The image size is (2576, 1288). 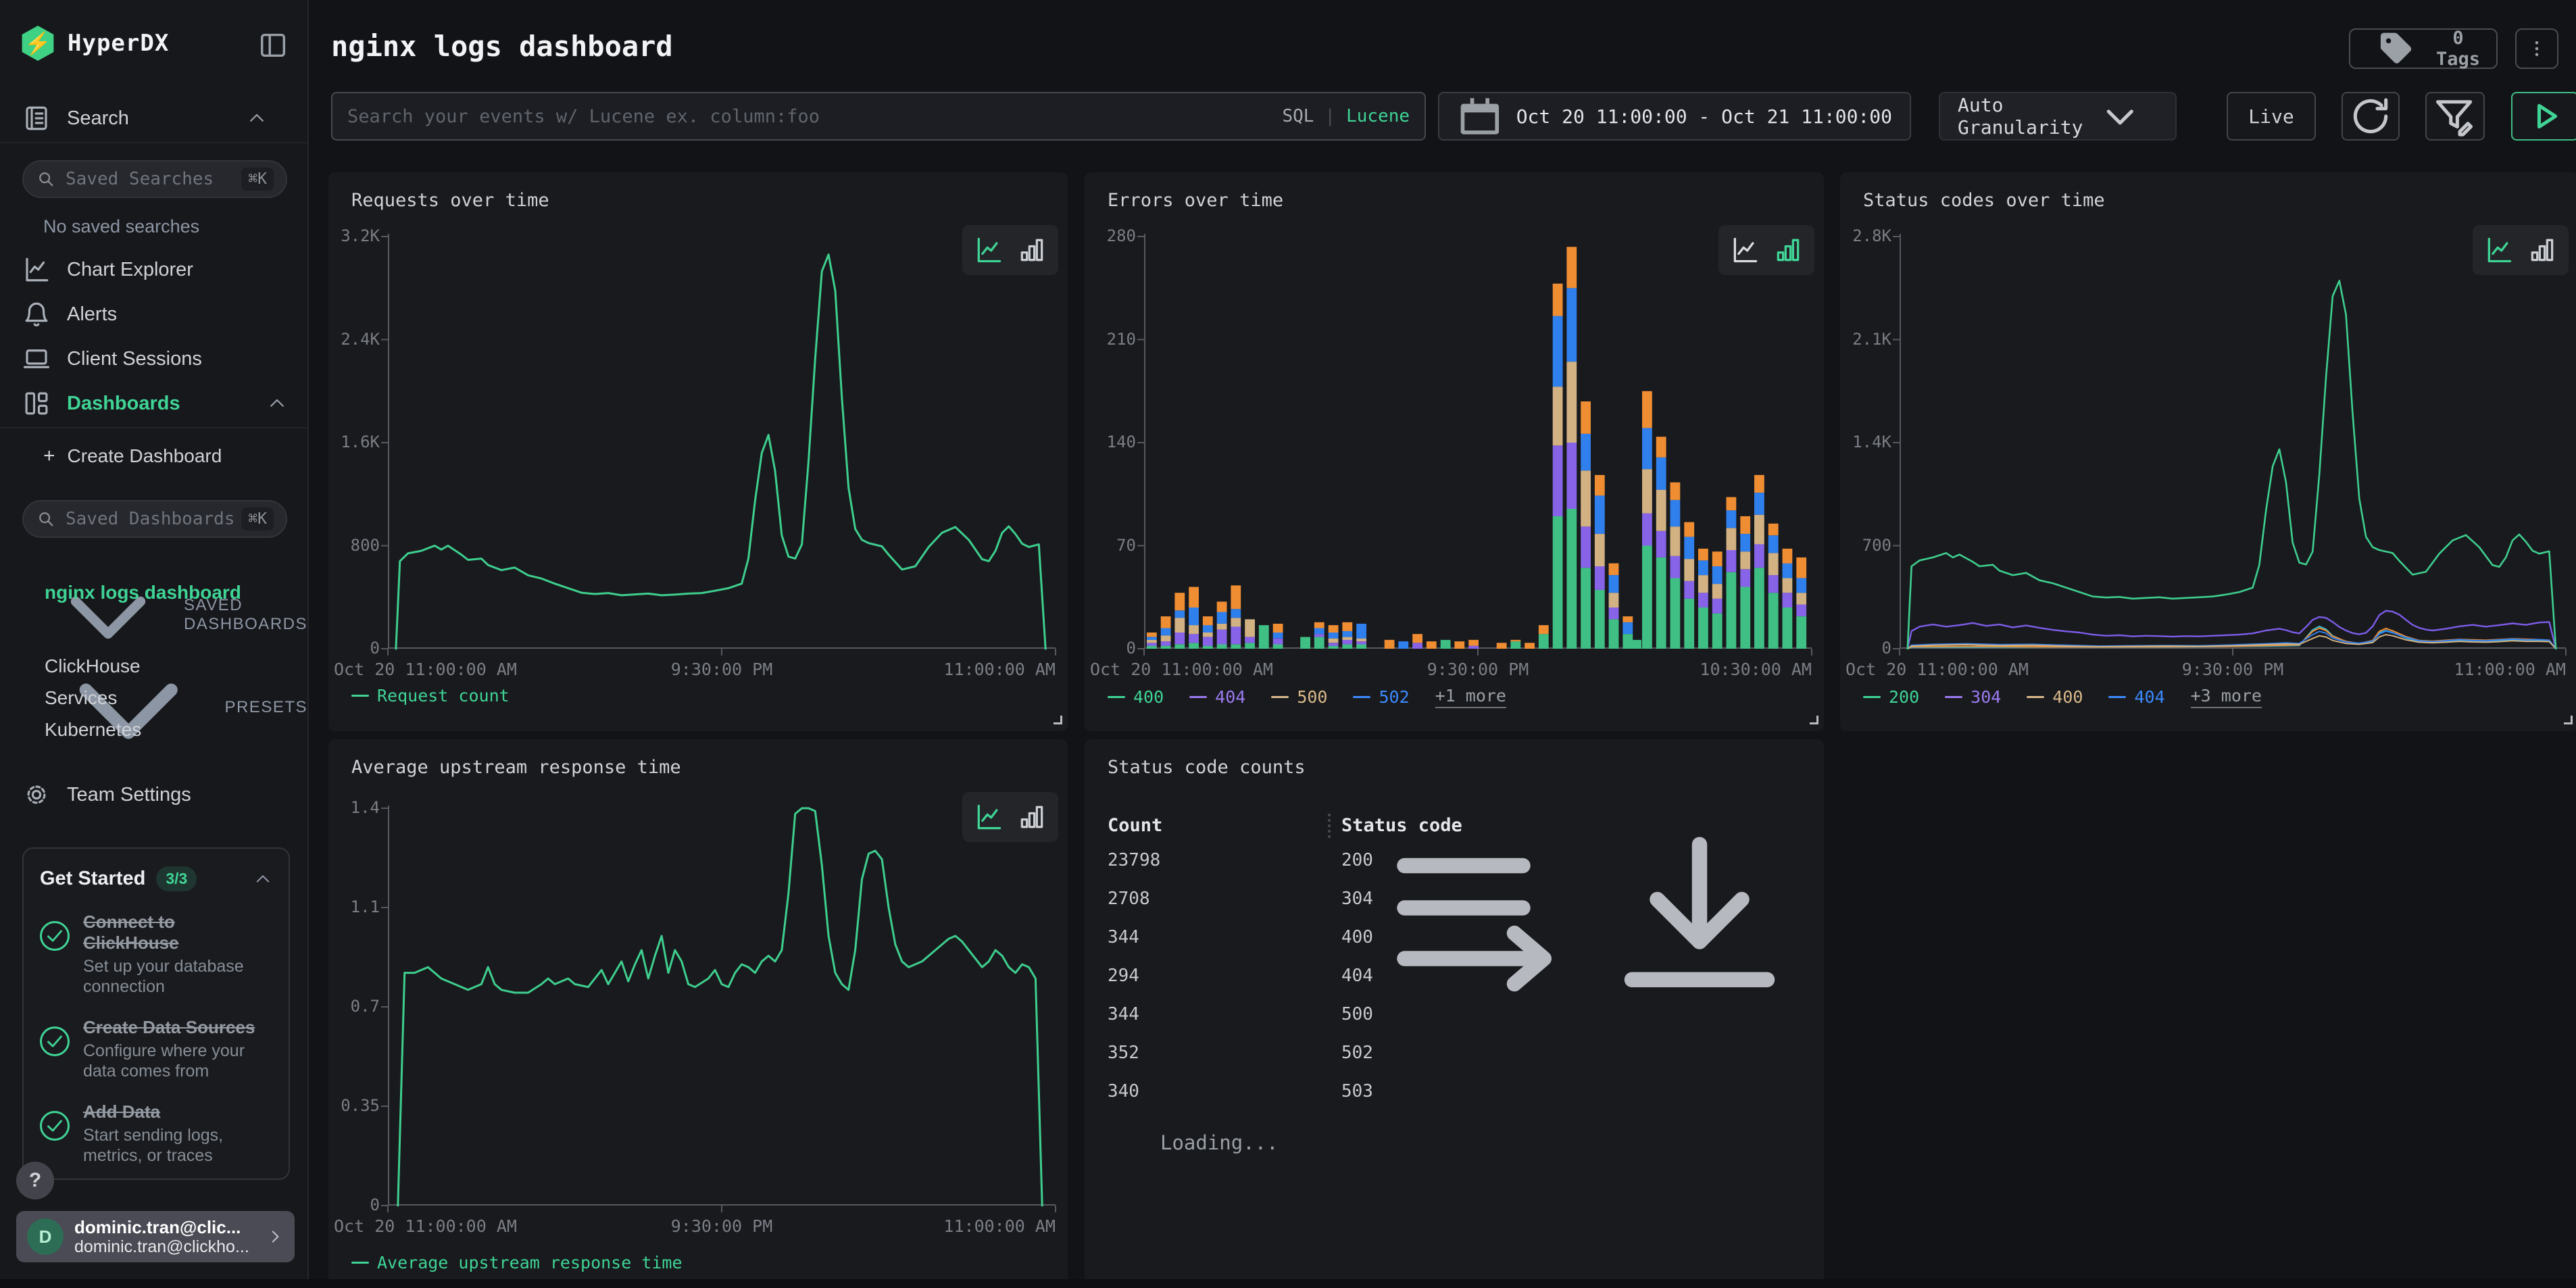 I want to click on sidebar-item-kubernetes: Kubernetes, so click(x=93, y=730).